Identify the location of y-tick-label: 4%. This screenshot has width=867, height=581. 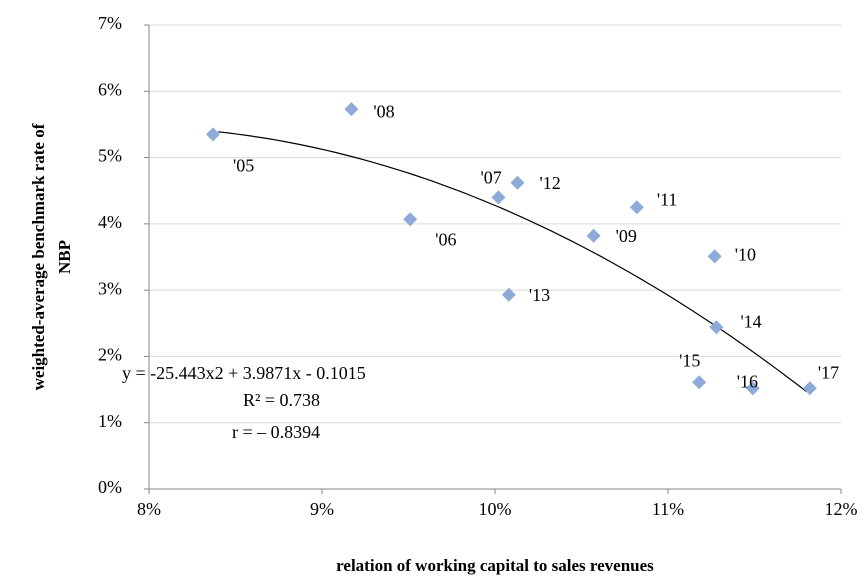
(110, 222).